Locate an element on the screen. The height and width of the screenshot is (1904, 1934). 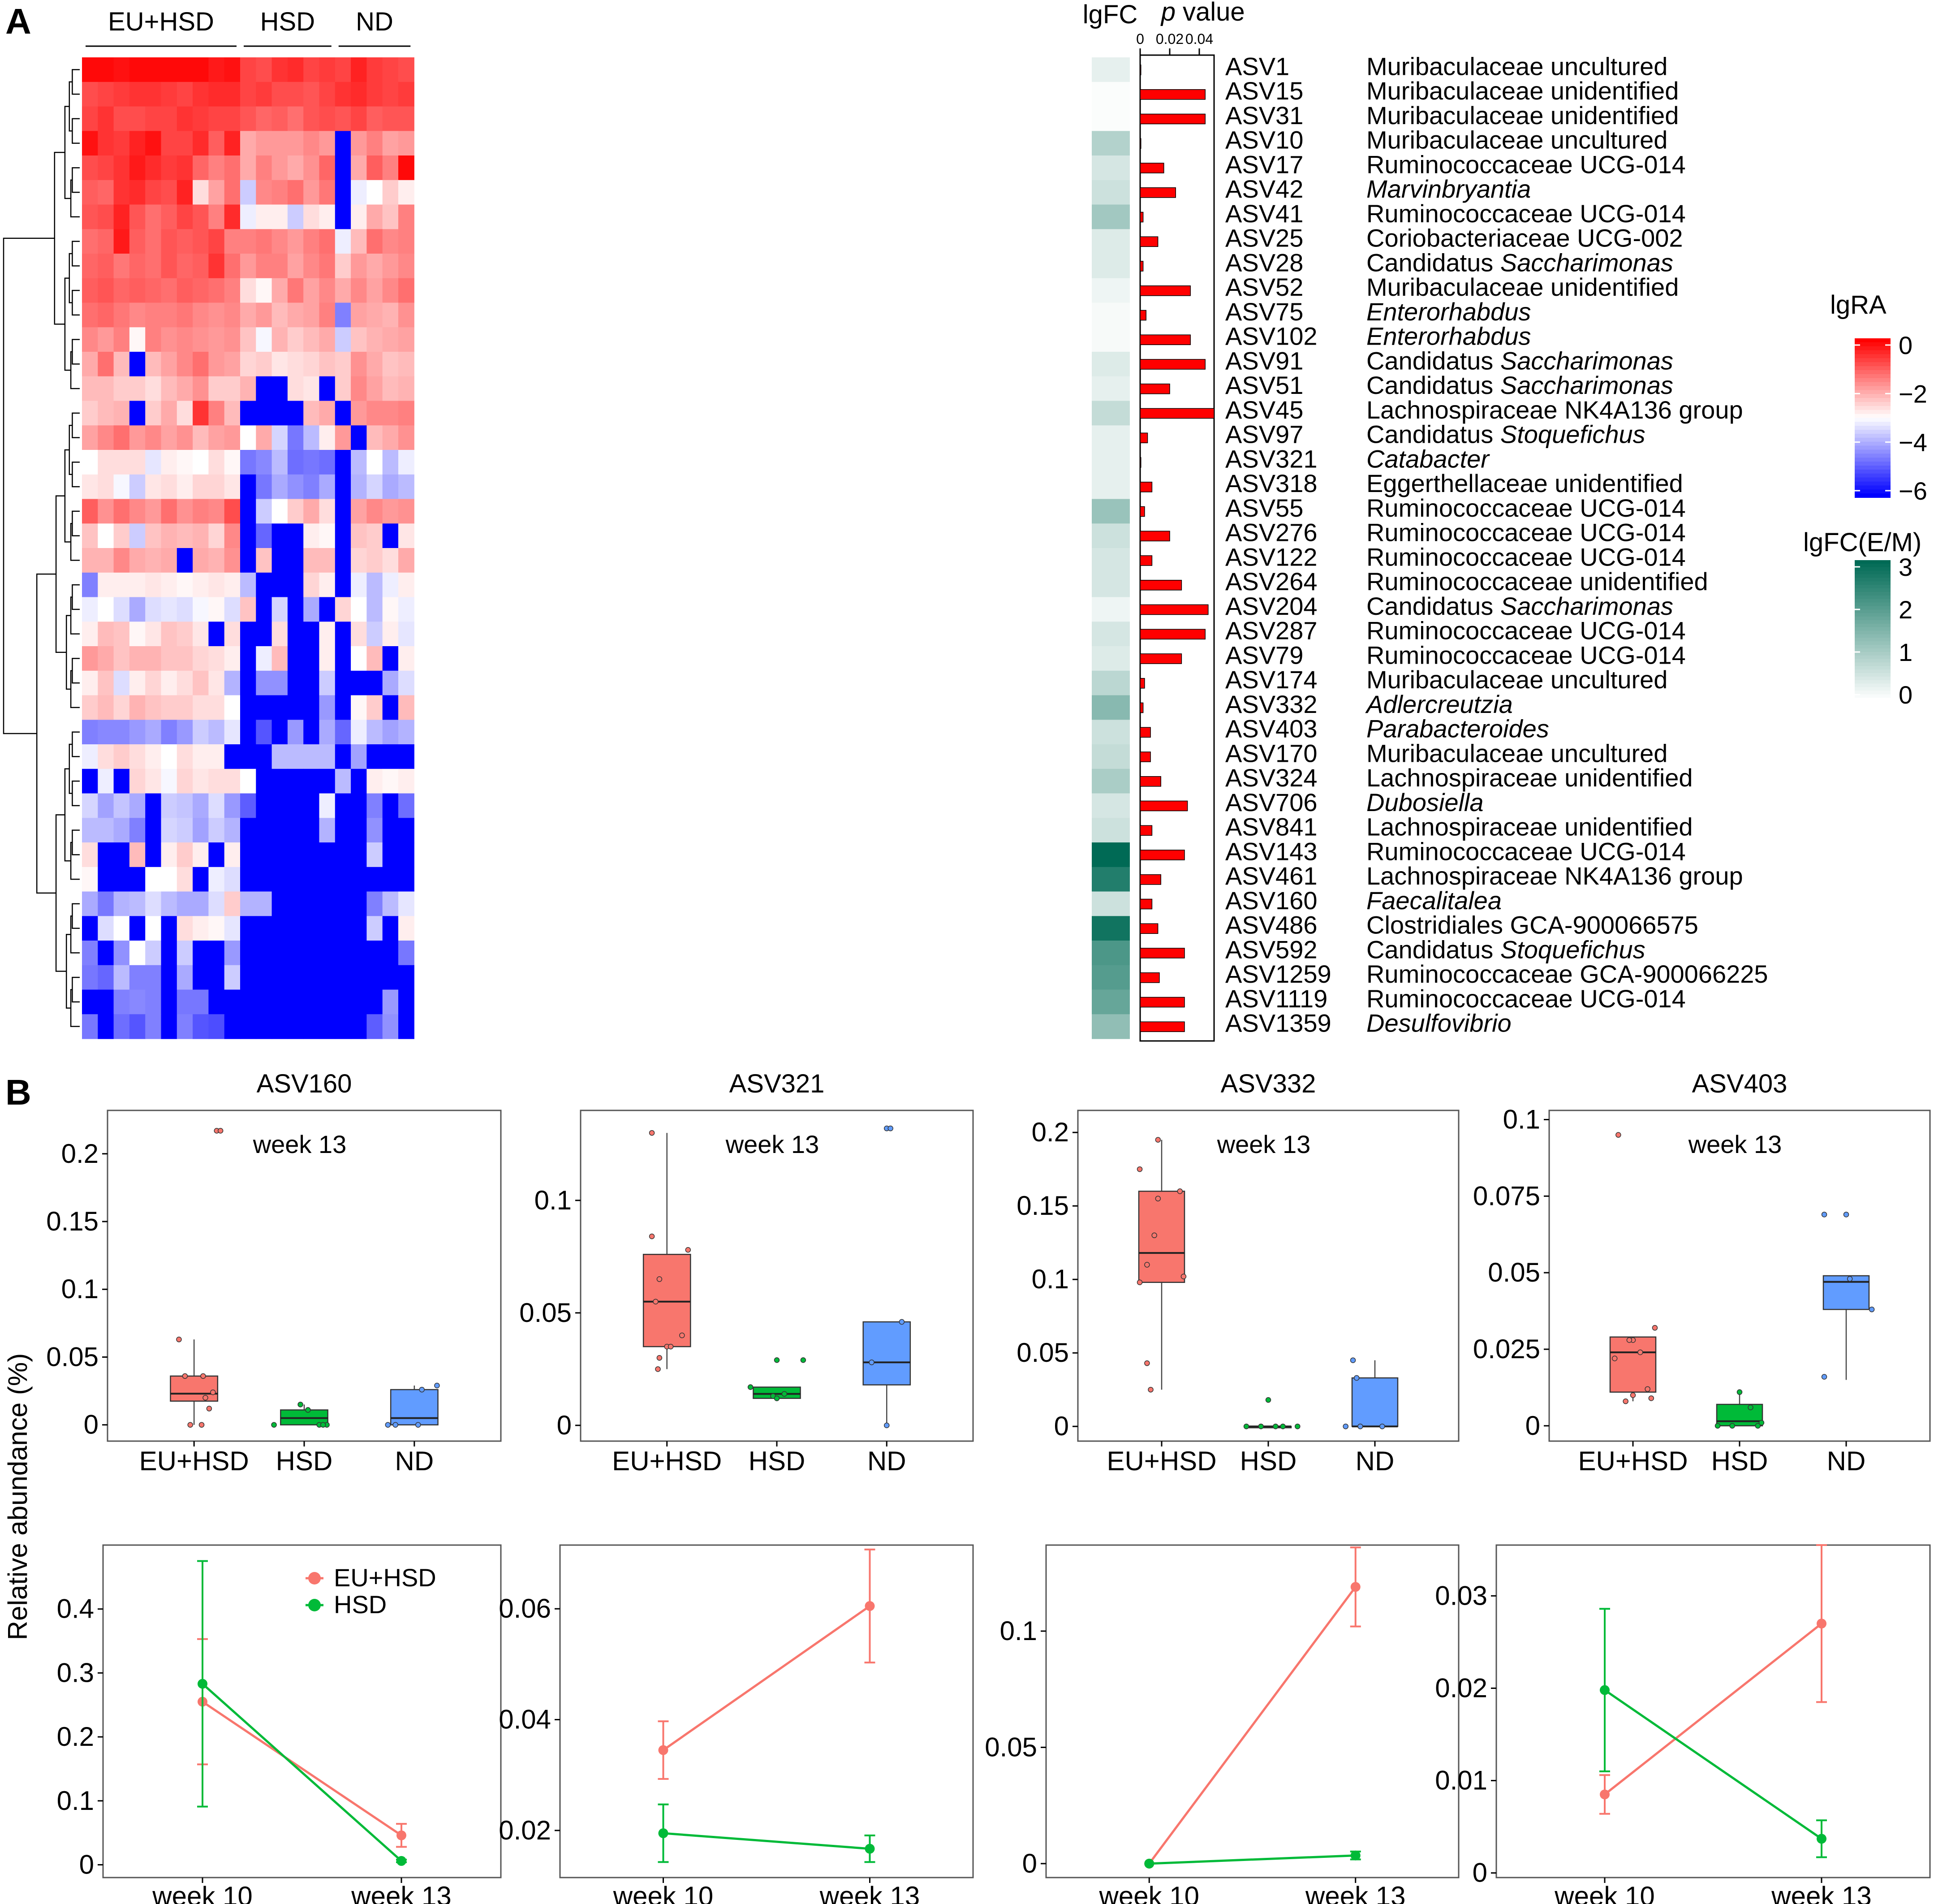
x-tick-label: week 10 is located at coordinates (663, 1892).